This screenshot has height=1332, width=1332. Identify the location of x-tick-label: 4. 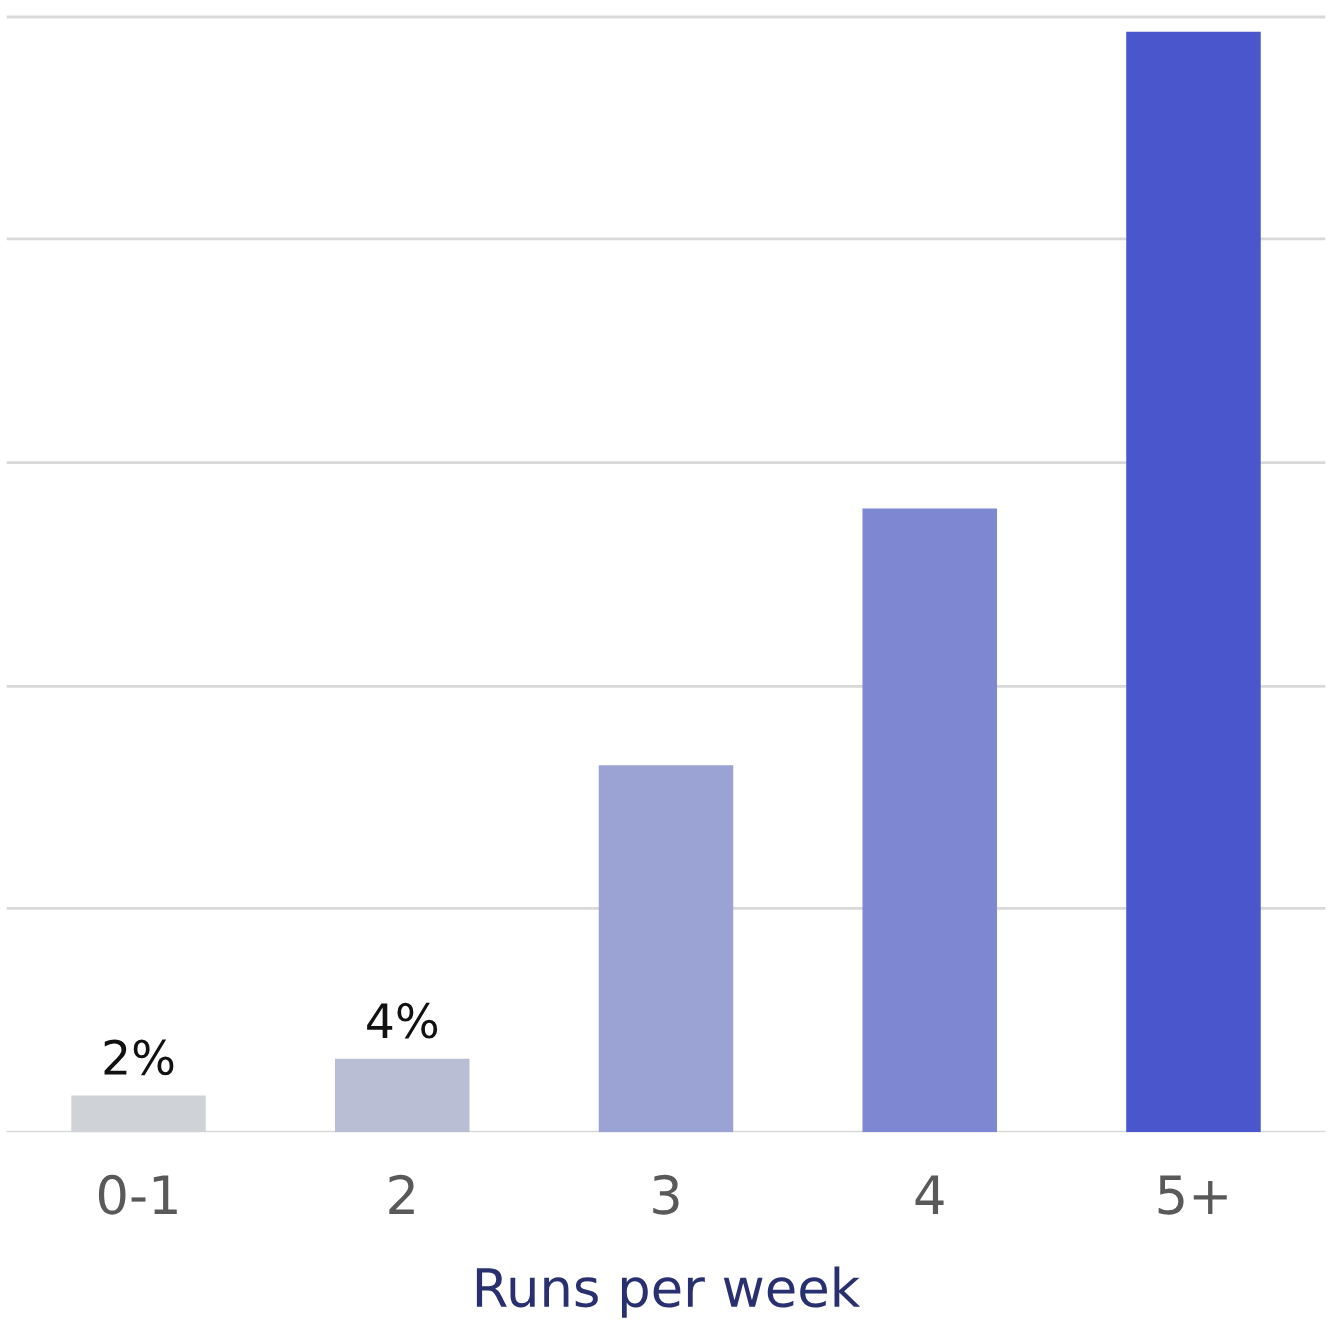
(929, 1194).